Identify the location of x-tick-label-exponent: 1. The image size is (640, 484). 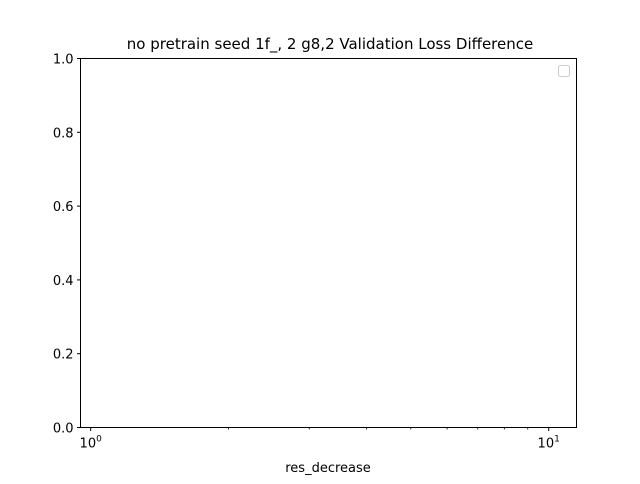
(557, 440).